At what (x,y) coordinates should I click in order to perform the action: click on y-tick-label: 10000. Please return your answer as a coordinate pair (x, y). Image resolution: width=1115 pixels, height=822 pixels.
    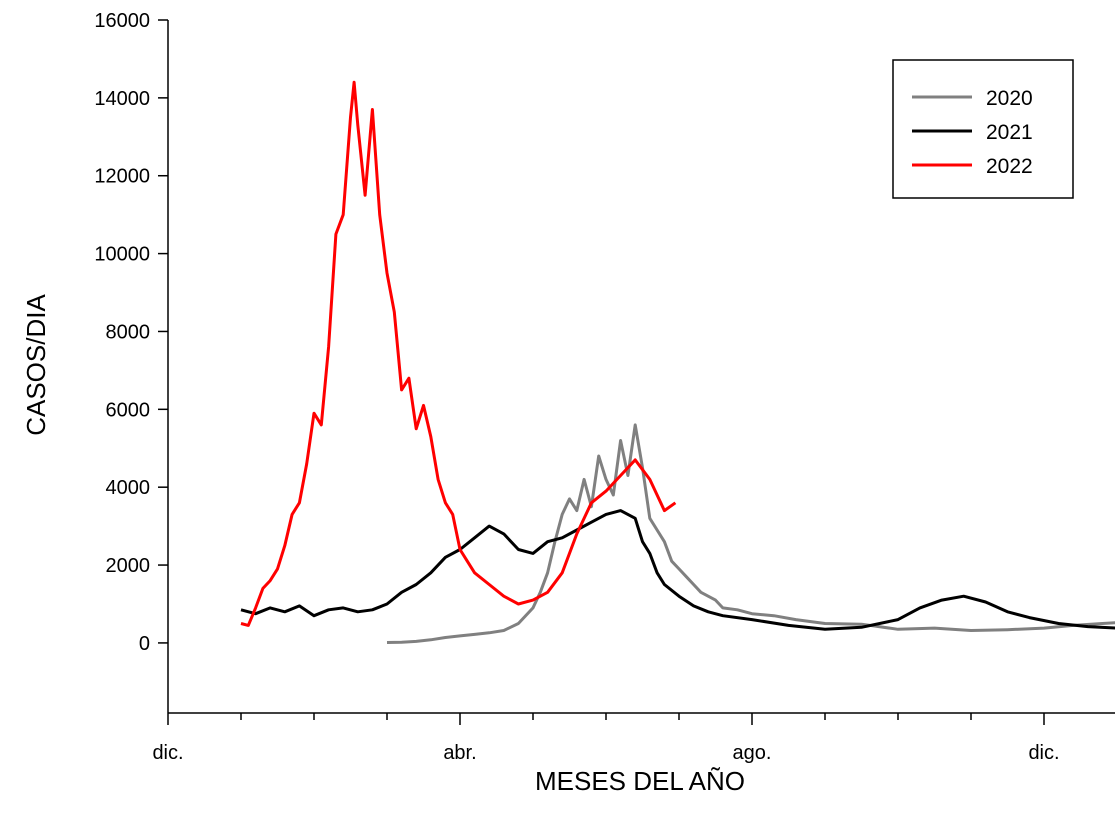
    Looking at the image, I should click on (122, 255).